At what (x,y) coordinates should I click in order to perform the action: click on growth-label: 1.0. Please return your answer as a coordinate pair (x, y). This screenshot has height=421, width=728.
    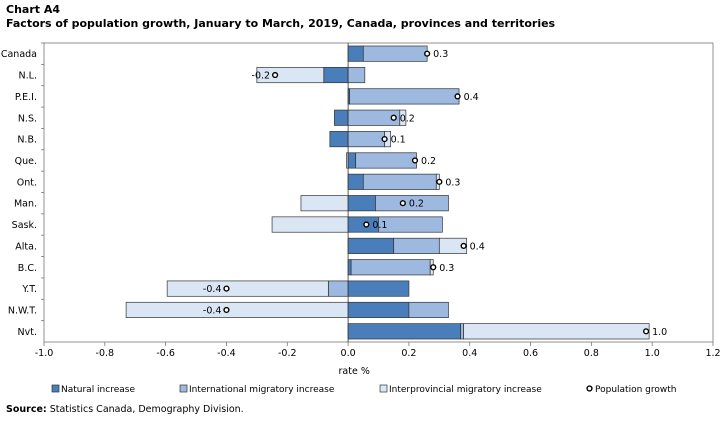
    Looking at the image, I should click on (659, 332).